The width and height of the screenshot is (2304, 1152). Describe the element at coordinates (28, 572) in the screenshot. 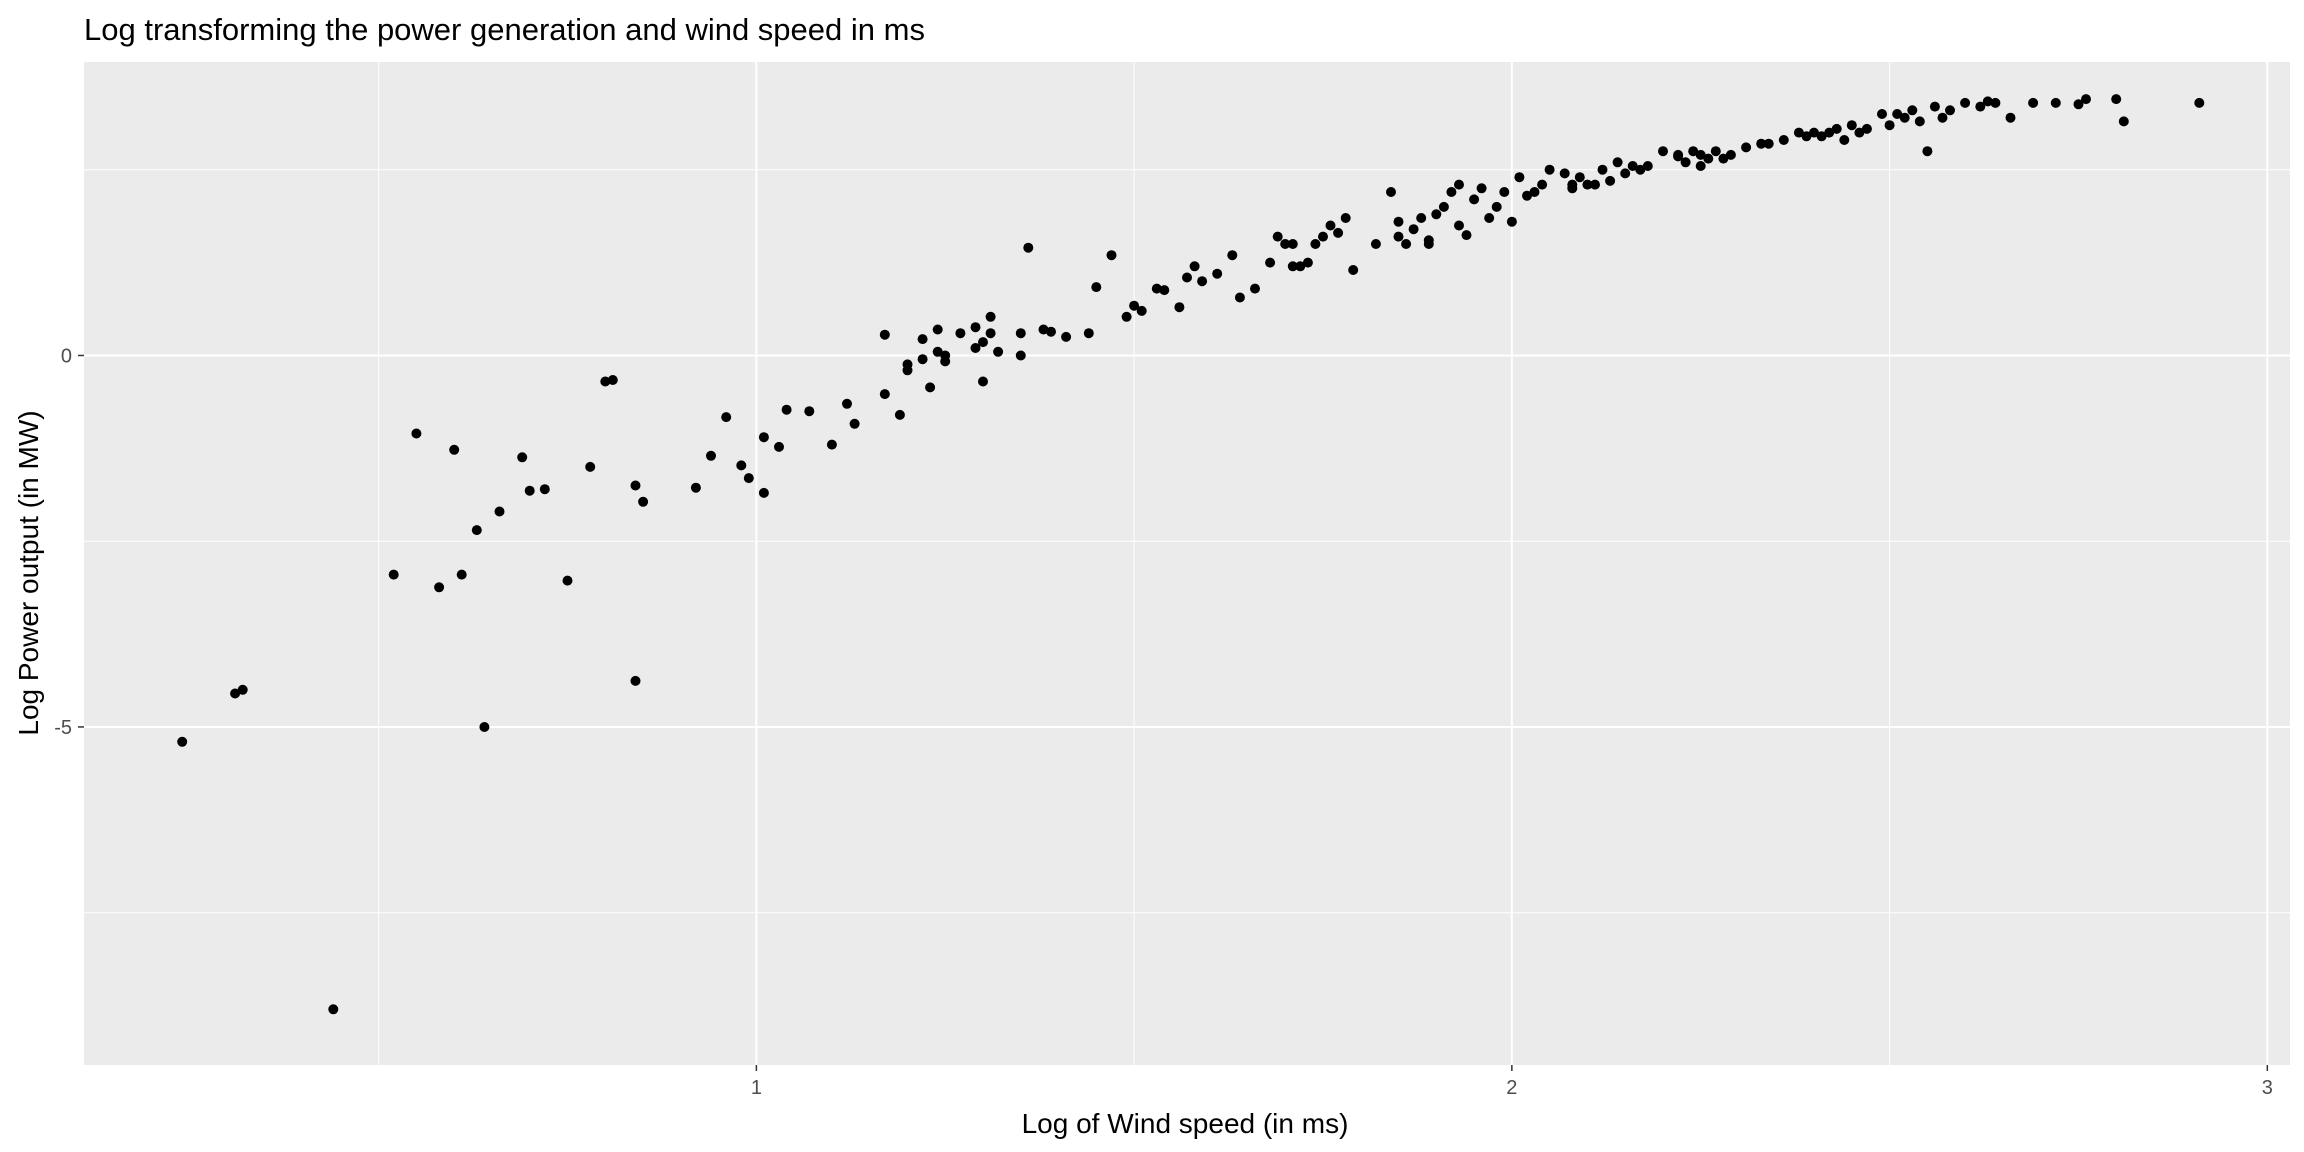

I see `y-axis-title: Log Power output (in MW)` at that location.